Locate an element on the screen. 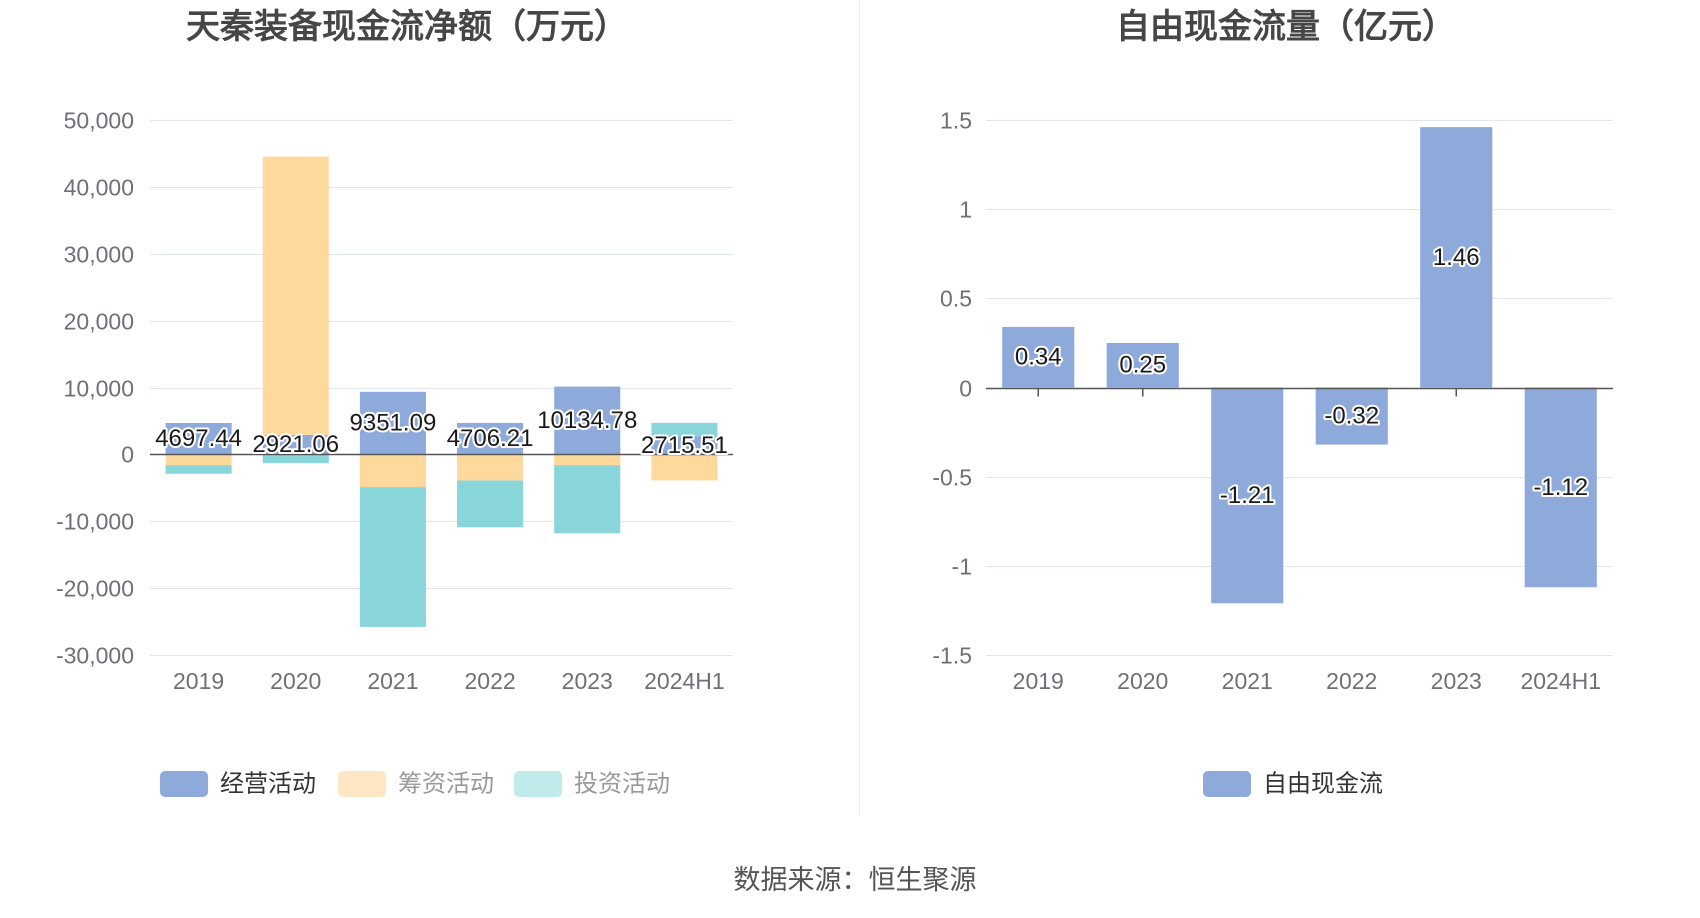  bar-free-cash-flow-2023 is located at coordinates (1456, 257).